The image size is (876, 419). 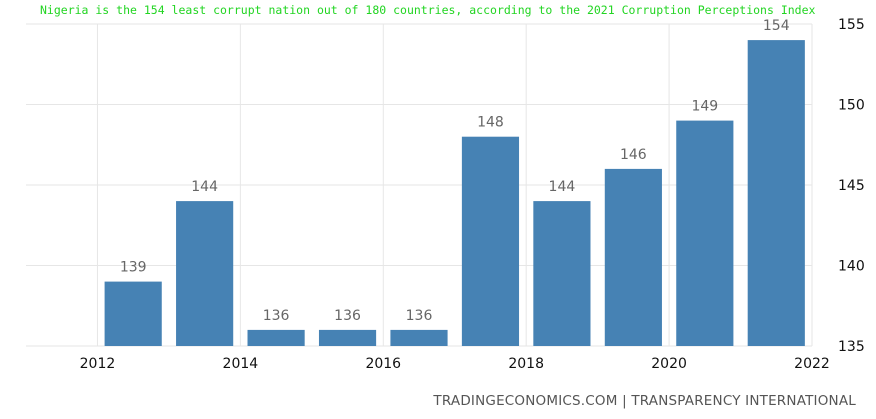 What do you see at coordinates (776, 193) in the screenshot?
I see `bar-2021` at bounding box center [776, 193].